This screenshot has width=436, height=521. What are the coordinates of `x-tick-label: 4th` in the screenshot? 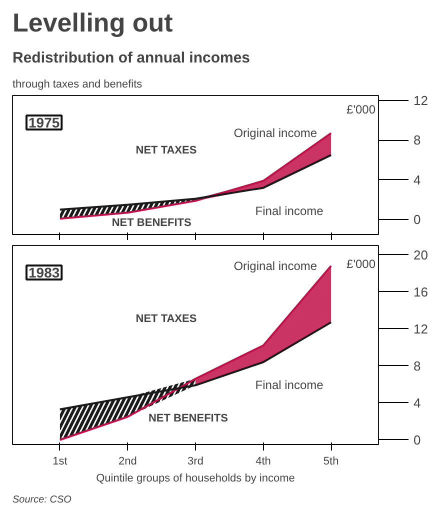 It's located at (263, 462).